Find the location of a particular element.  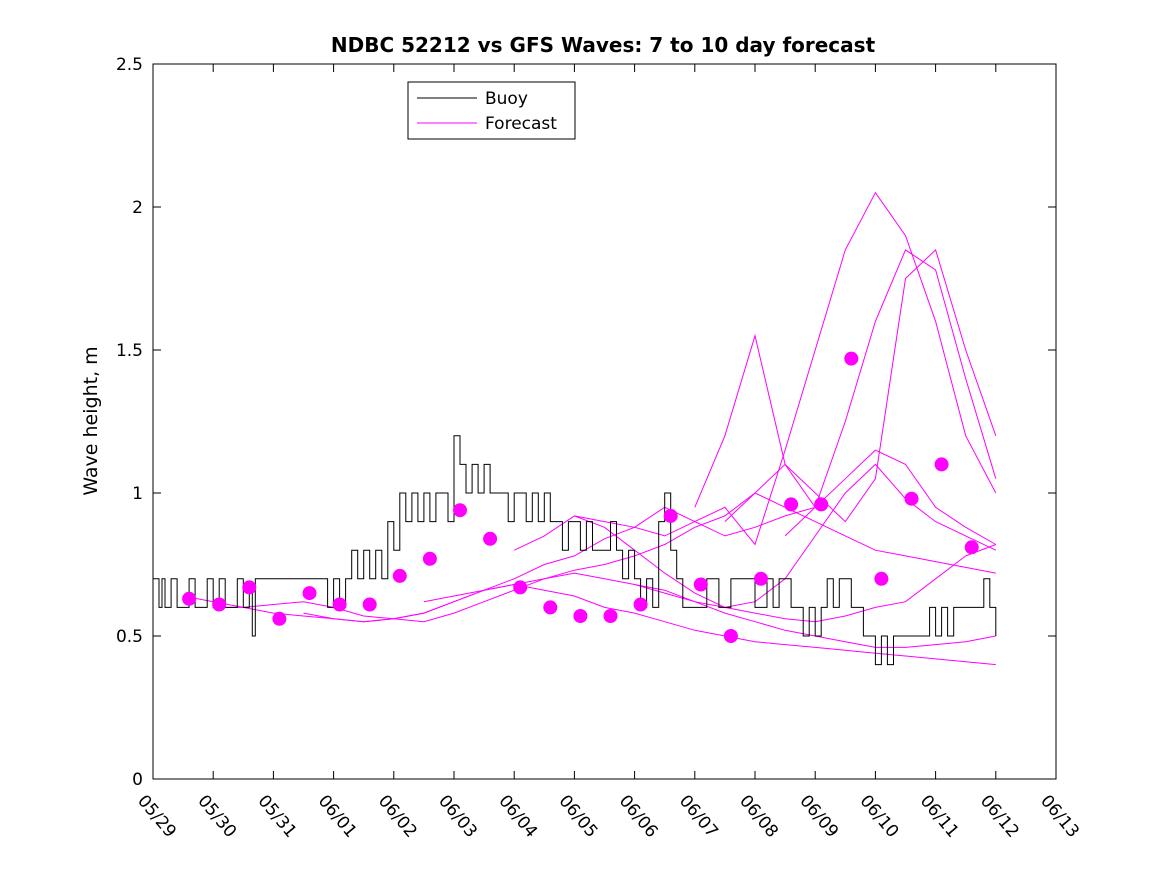

legend-box is located at coordinates (491, 110).